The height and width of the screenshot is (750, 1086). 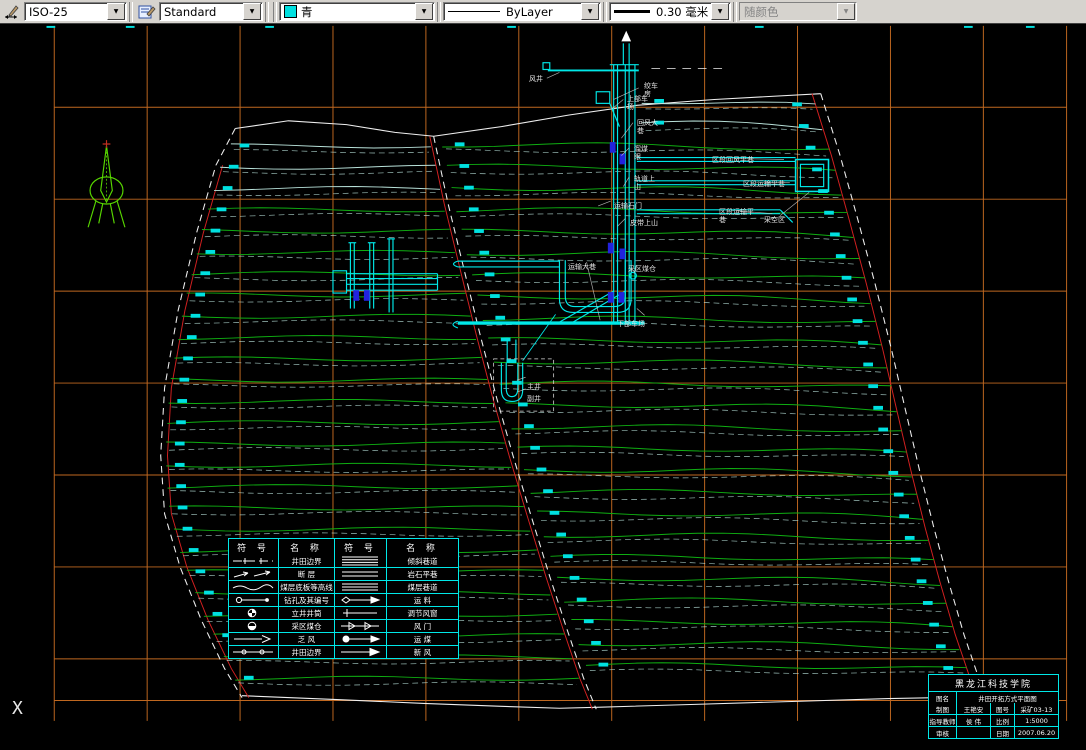 What do you see at coordinates (628, 206) in the screenshot?
I see `drawing-label: 运输石门` at bounding box center [628, 206].